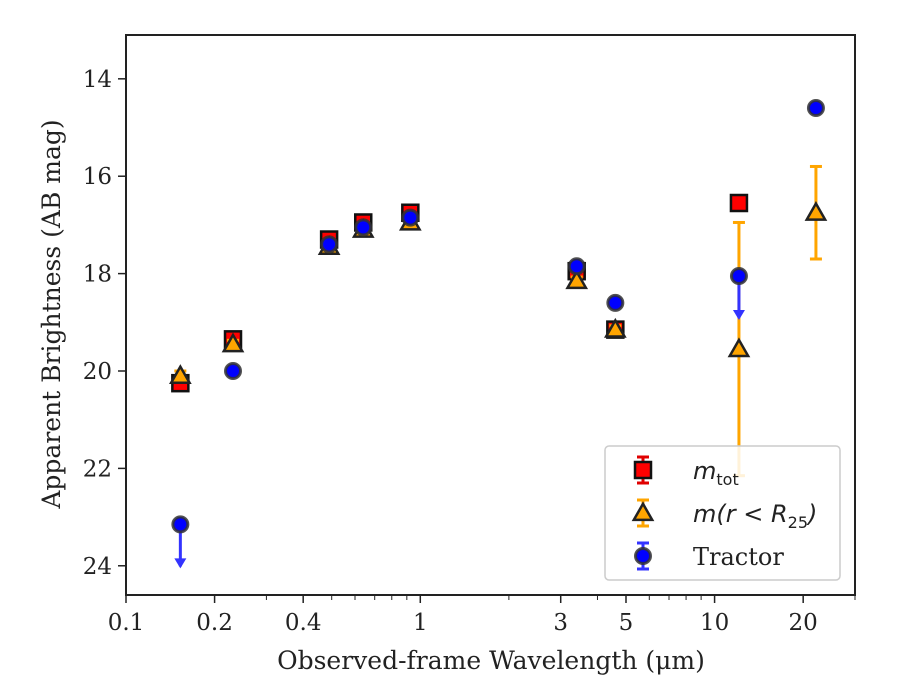 This screenshot has height=700, width=900. Describe the element at coordinates (97, 469) in the screenshot. I see `y-tick-label: 22` at that location.